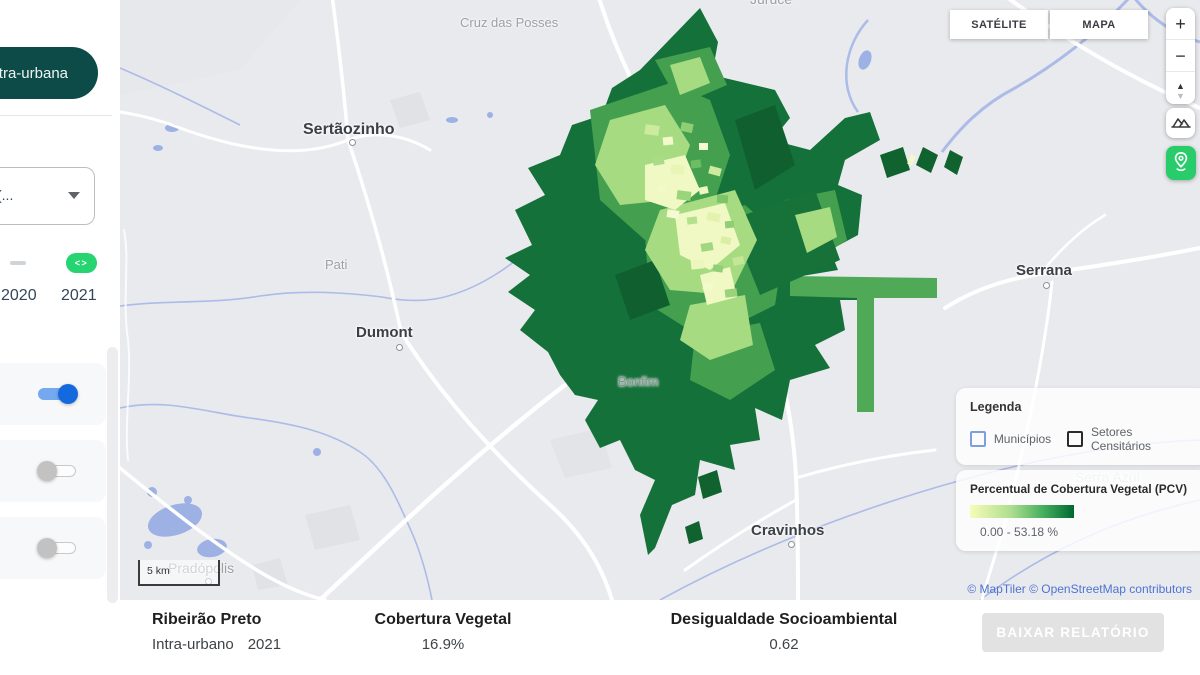 The width and height of the screenshot is (1200, 675). Describe the element at coordinates (336, 264) in the screenshot. I see `place-label-pati: Pati` at that location.